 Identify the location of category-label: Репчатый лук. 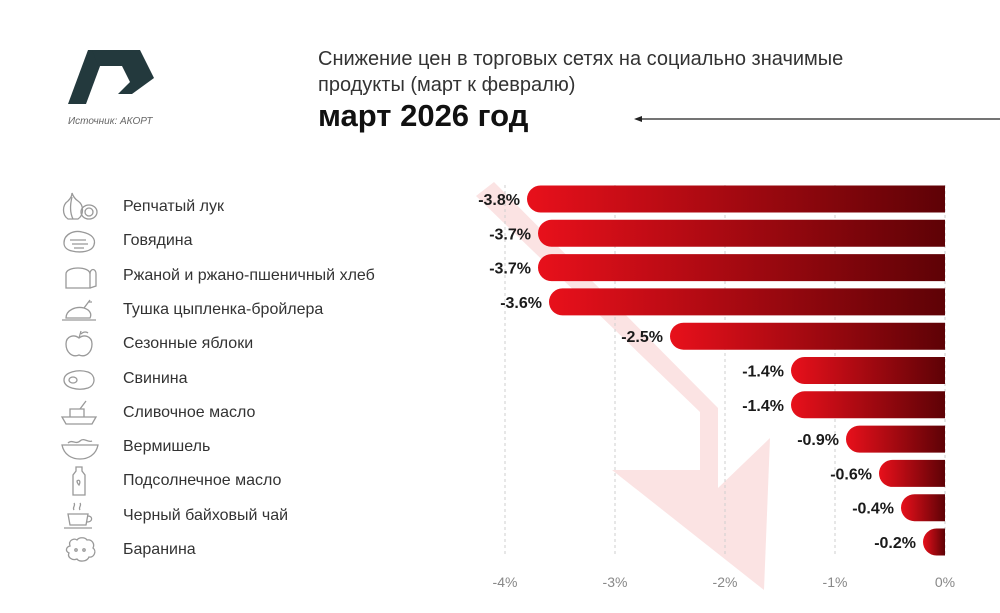
(173, 206).